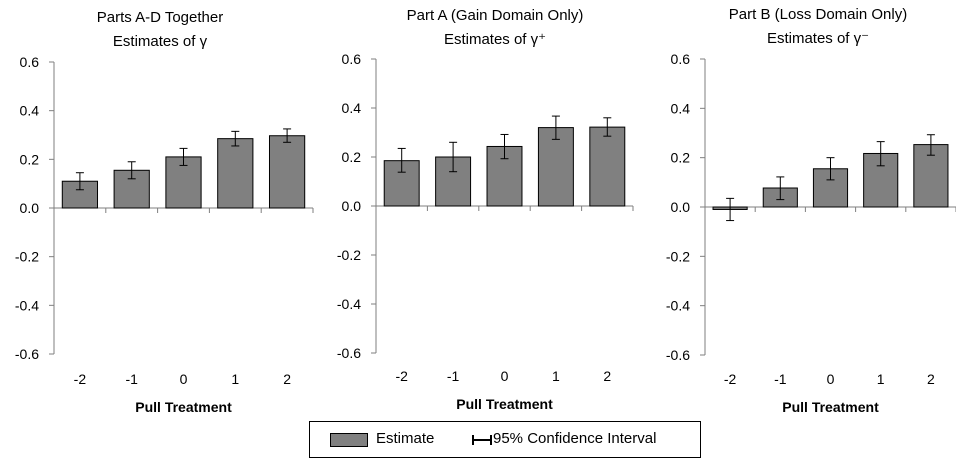  Describe the element at coordinates (349, 304) in the screenshot. I see `chart2-y-tick-label: -0.4` at that location.